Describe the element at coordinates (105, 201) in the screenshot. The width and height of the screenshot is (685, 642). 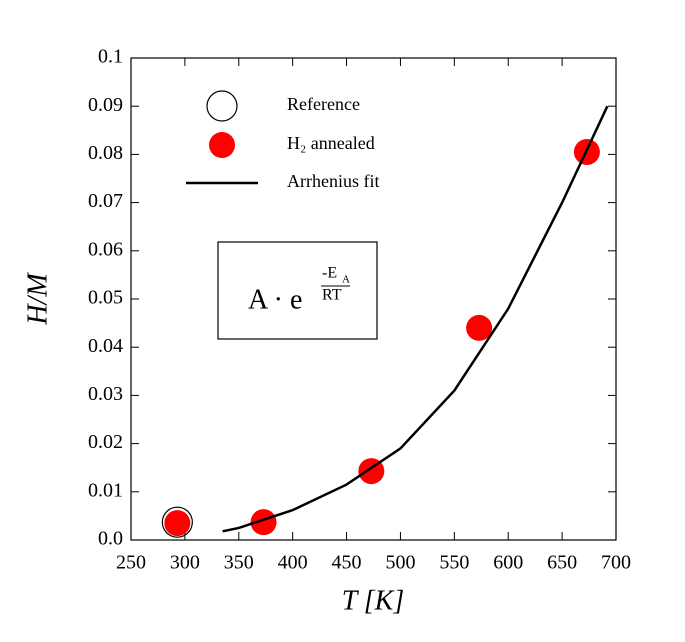
I see `y-tick-label: 0.07` at that location.